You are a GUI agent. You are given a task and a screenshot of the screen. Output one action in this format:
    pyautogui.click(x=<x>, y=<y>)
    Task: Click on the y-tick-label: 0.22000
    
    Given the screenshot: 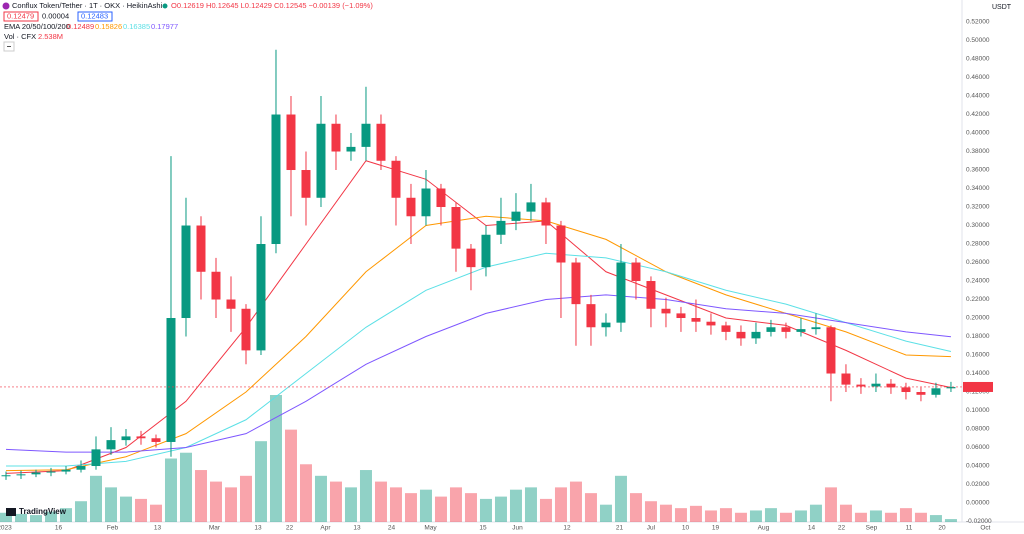 What is the action you would take?
    pyautogui.click(x=978, y=299)
    